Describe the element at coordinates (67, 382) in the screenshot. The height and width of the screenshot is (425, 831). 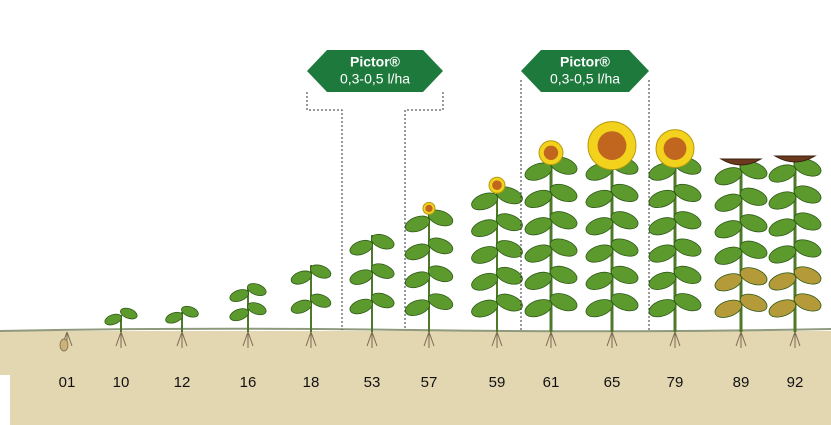
I see `stage-label: 01` at that location.